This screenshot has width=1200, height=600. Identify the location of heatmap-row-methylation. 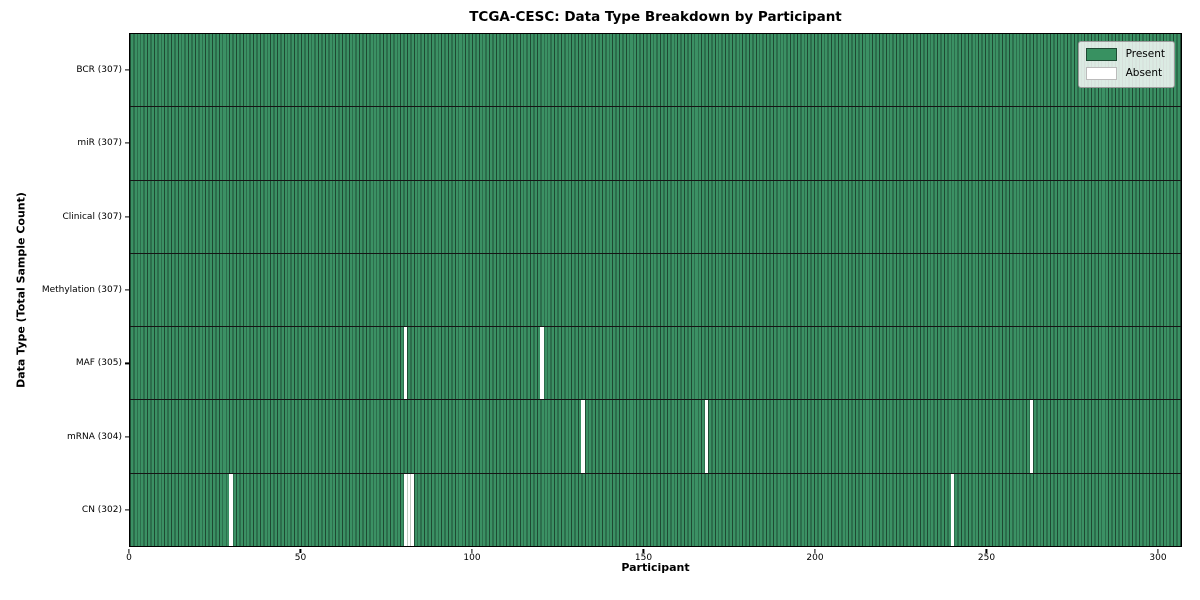
(655, 290).